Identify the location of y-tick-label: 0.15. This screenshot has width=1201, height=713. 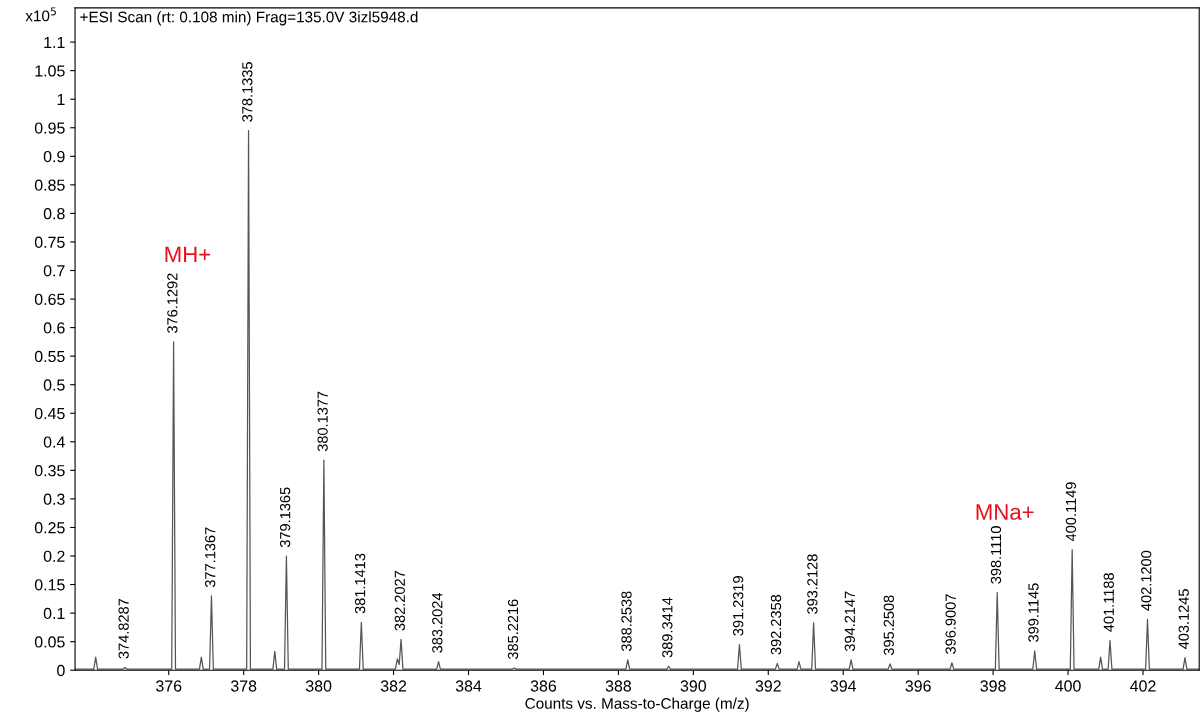
(49, 585).